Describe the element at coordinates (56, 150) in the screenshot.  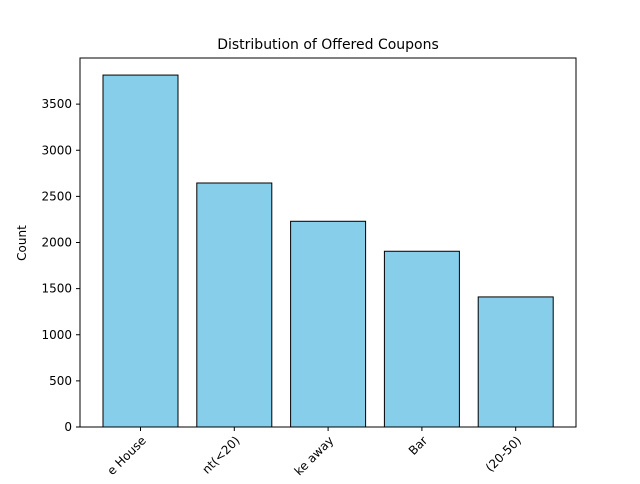
I see `y-tick-label-6: 3000` at that location.